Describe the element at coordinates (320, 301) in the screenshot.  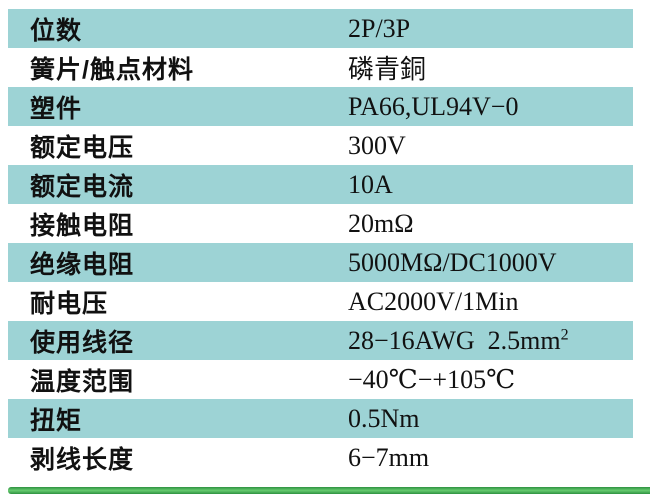
I see `table-row: 耐电压 AC2000V/1Min` at that location.